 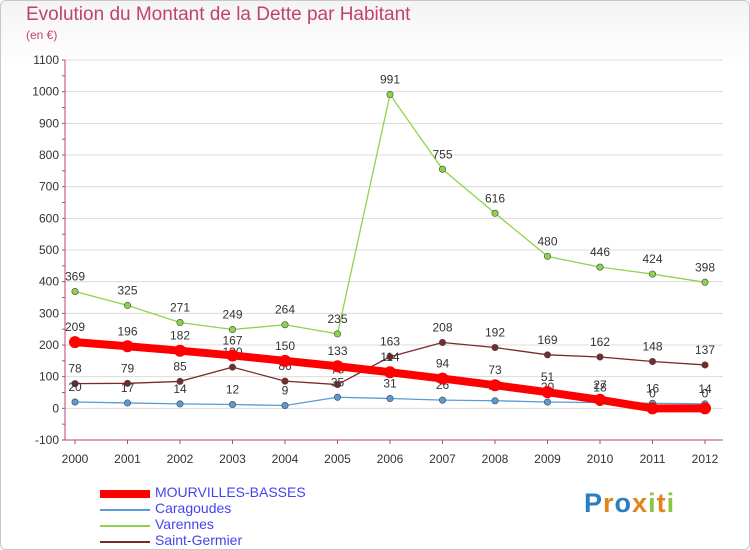 What do you see at coordinates (547, 241) in the screenshot?
I see `data-label: 480` at bounding box center [547, 241].